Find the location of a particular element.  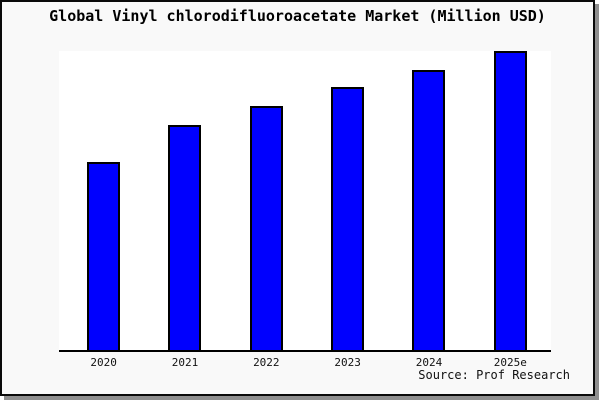

x-tick-label-2022: 2022 is located at coordinates (266, 362).